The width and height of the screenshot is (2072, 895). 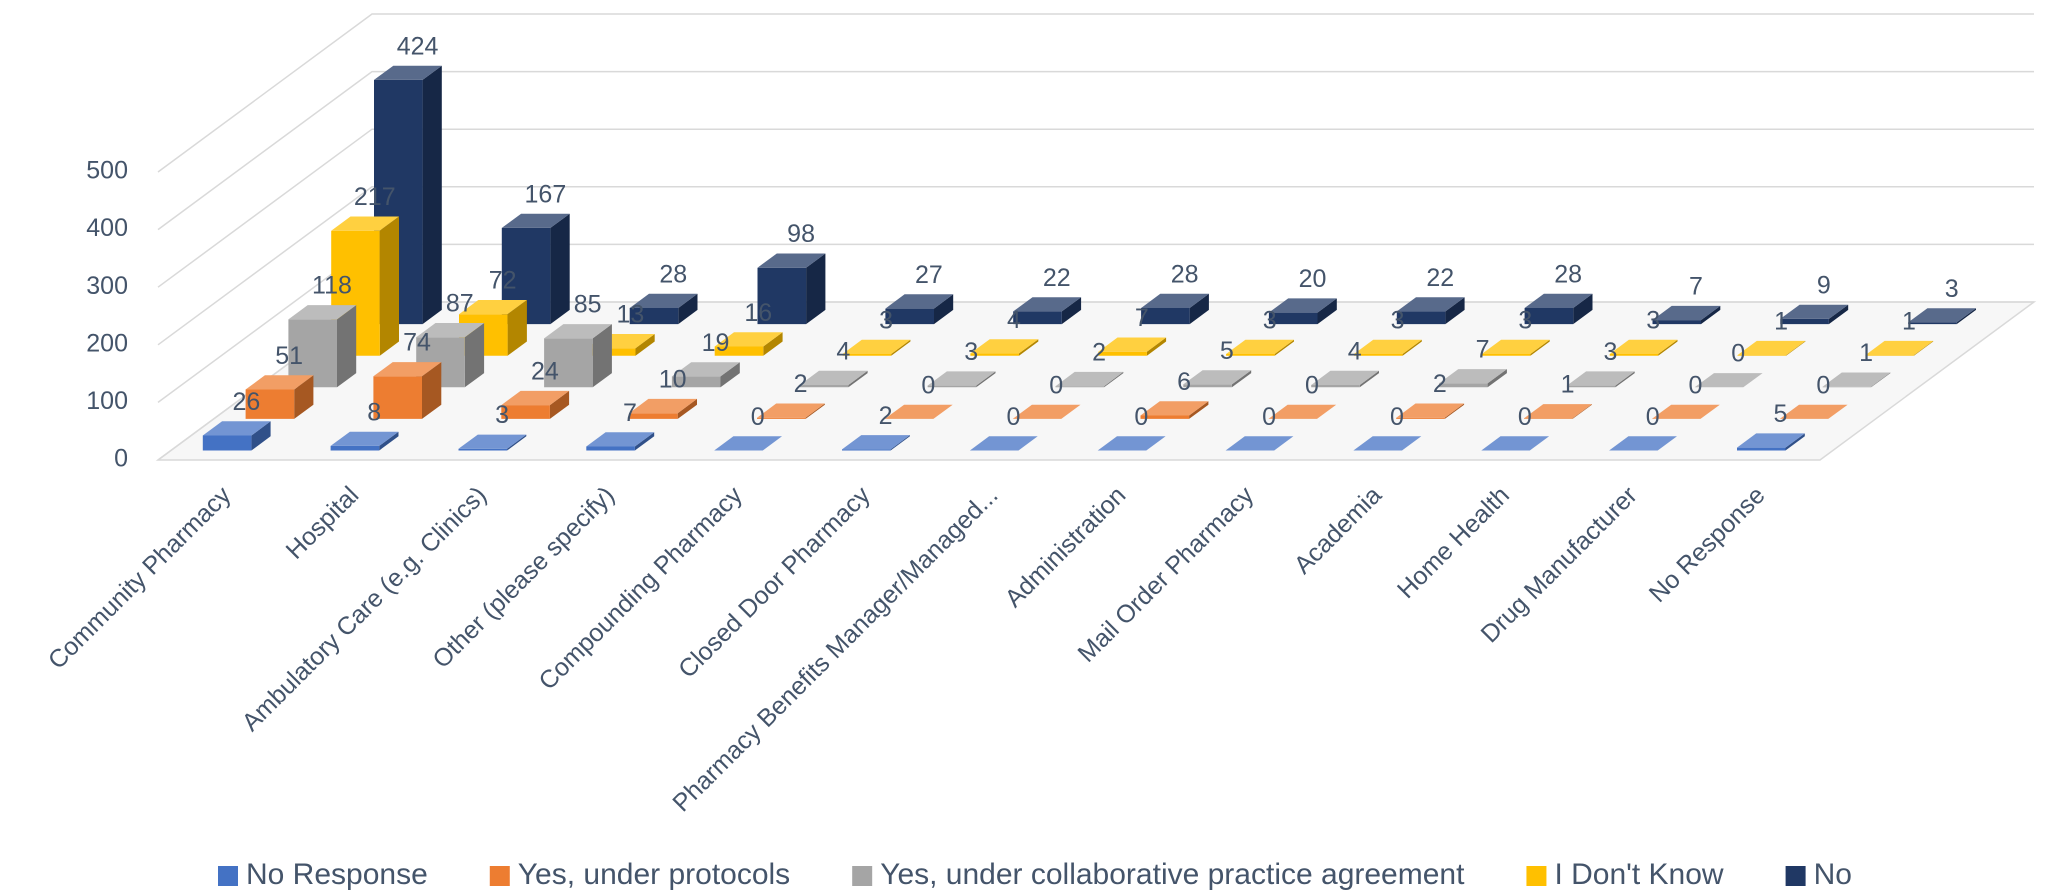 I want to click on data-label: 1, so click(x=1866, y=353).